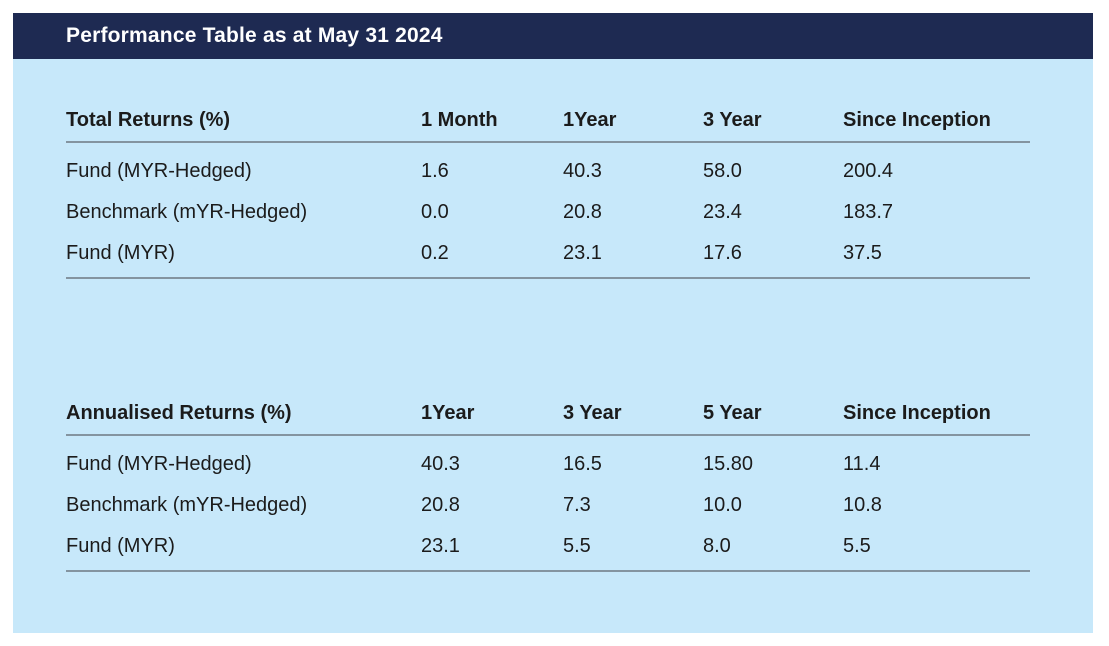 This screenshot has height=646, width=1109. What do you see at coordinates (857, 546) in the screenshot?
I see `value-since-inception: 5.5` at bounding box center [857, 546].